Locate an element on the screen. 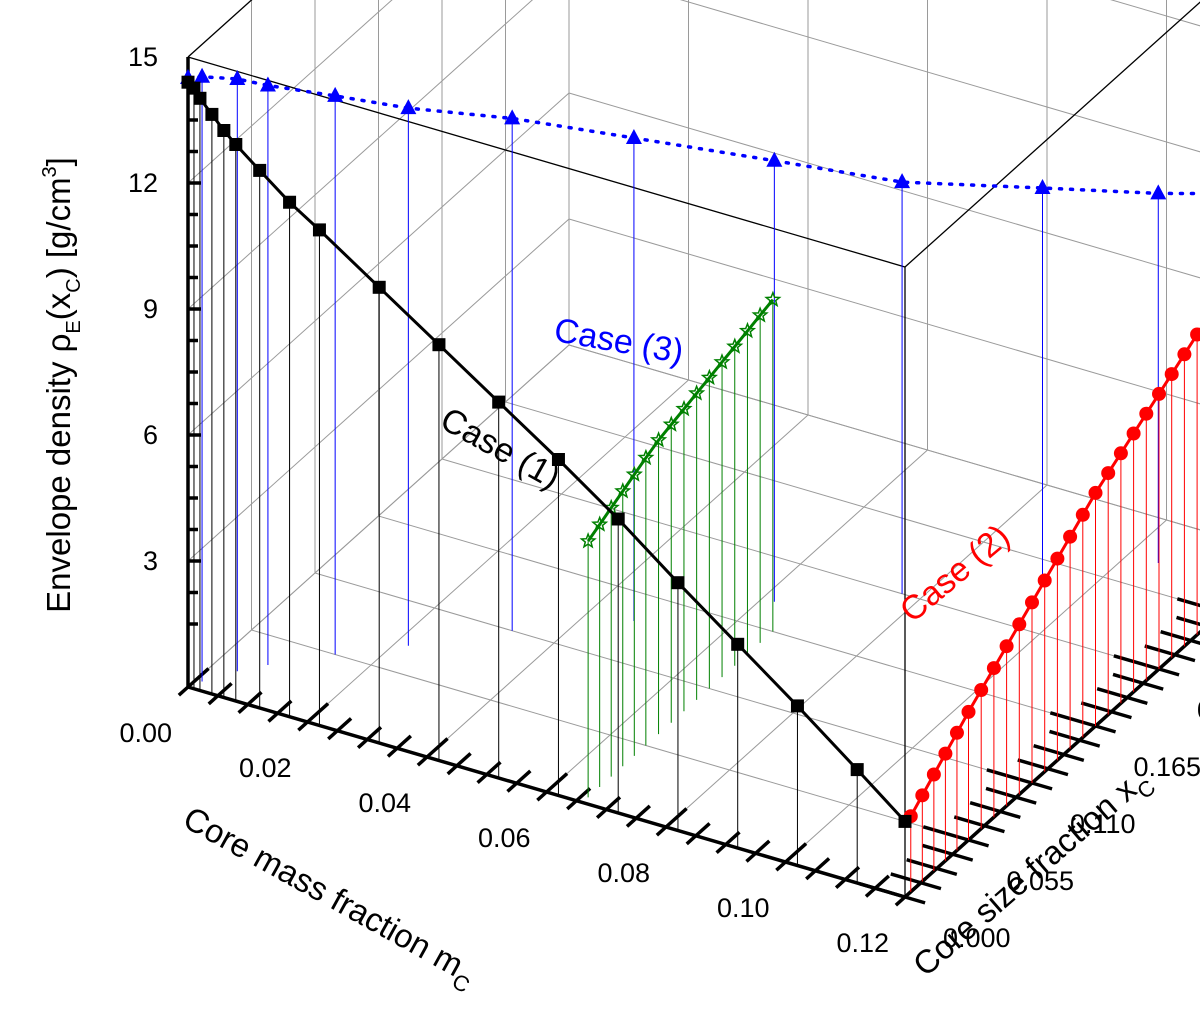 The width and height of the screenshot is (1200, 1010). svg-text: Case (3) is located at coordinates (618, 341).